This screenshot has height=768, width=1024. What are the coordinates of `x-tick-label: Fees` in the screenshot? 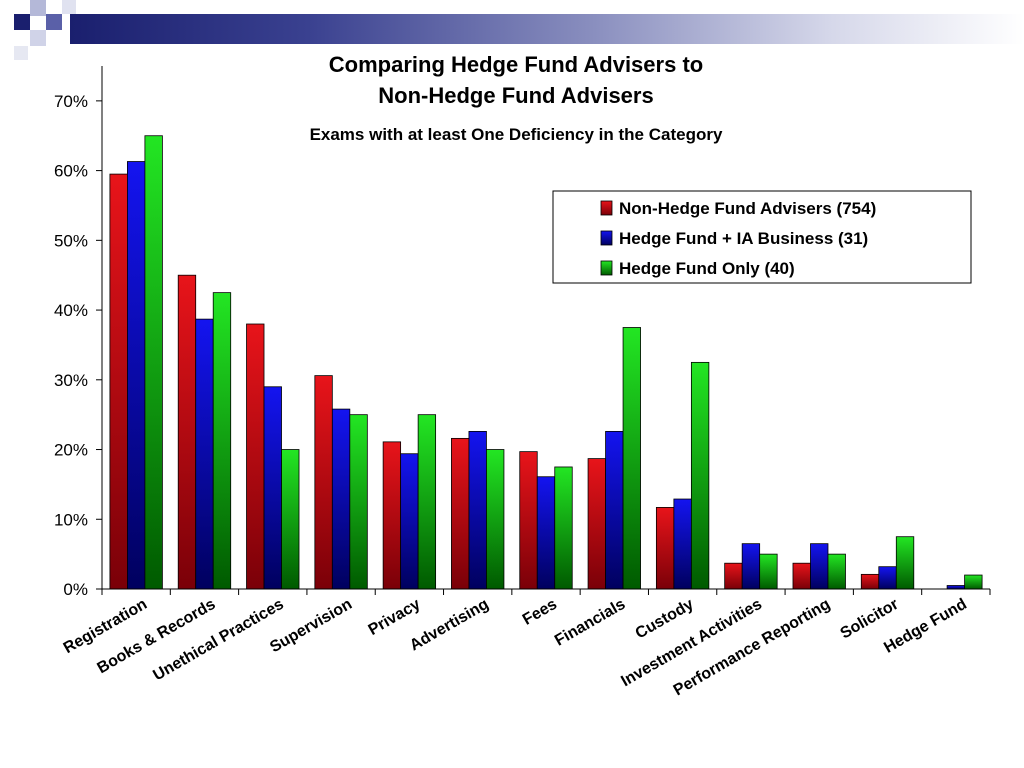 It's located at (540, 612).